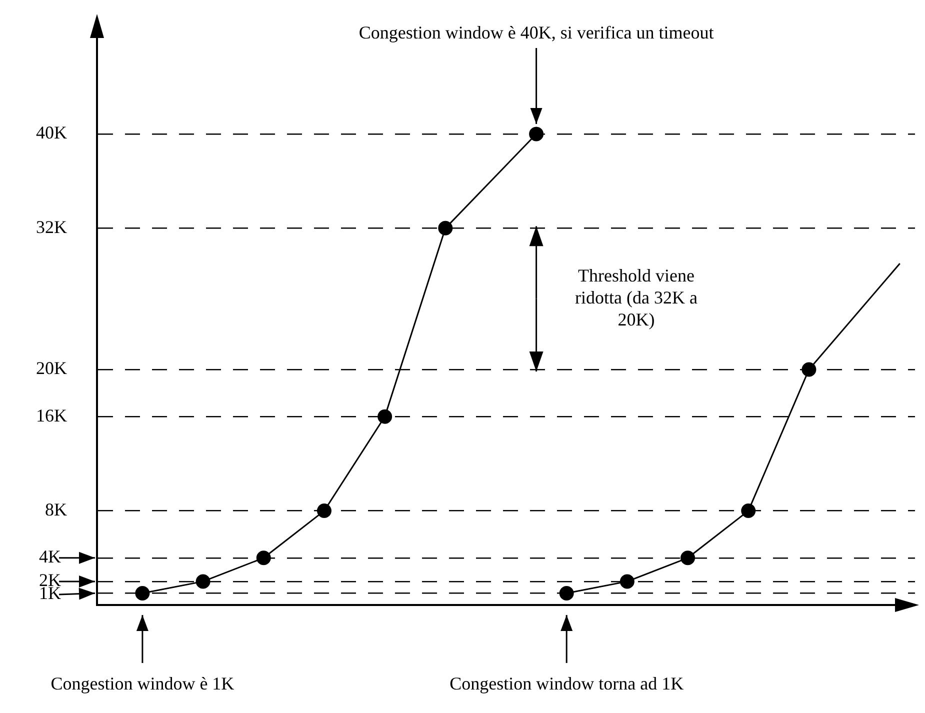  I want to click on text: Congestion window è 1K, so click(142, 684).